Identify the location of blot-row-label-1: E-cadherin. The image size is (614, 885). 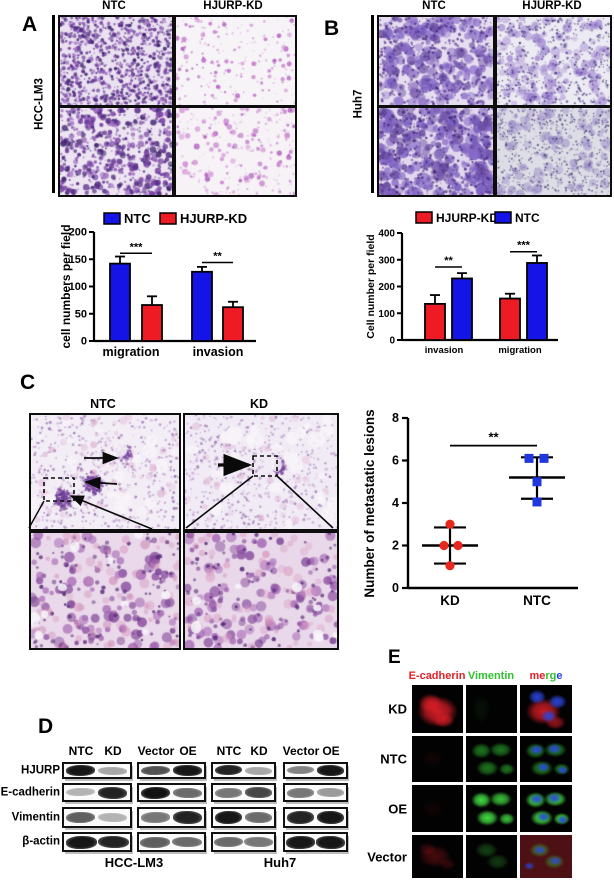
(30, 791).